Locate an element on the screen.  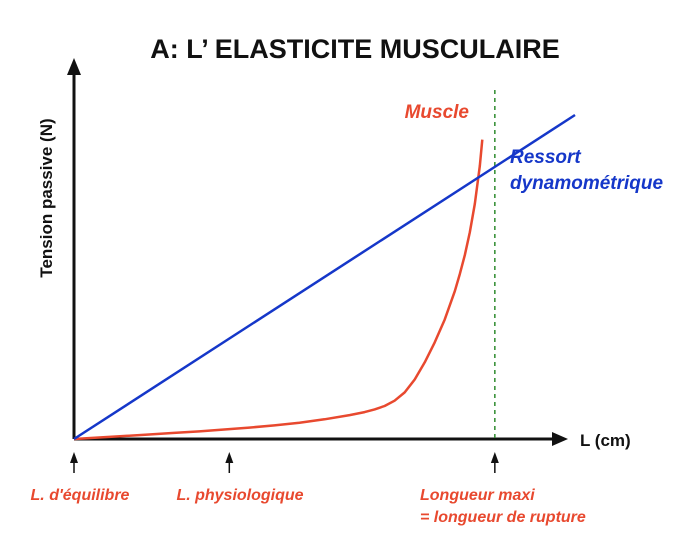
marker-label-2-1: = longueur de rupture is located at coordinates (503, 517).